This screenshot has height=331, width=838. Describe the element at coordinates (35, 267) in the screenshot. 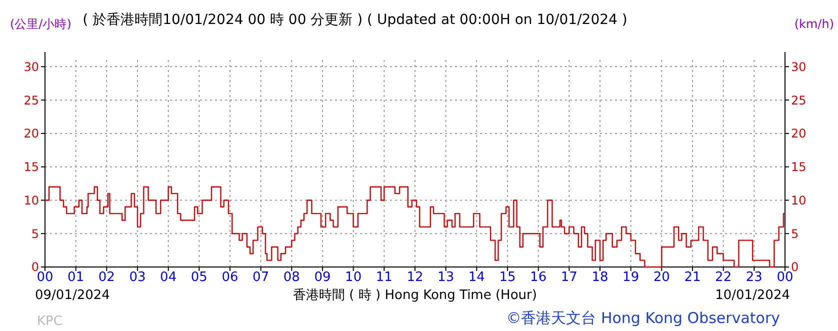

I see `y-tick-label: 0` at that location.